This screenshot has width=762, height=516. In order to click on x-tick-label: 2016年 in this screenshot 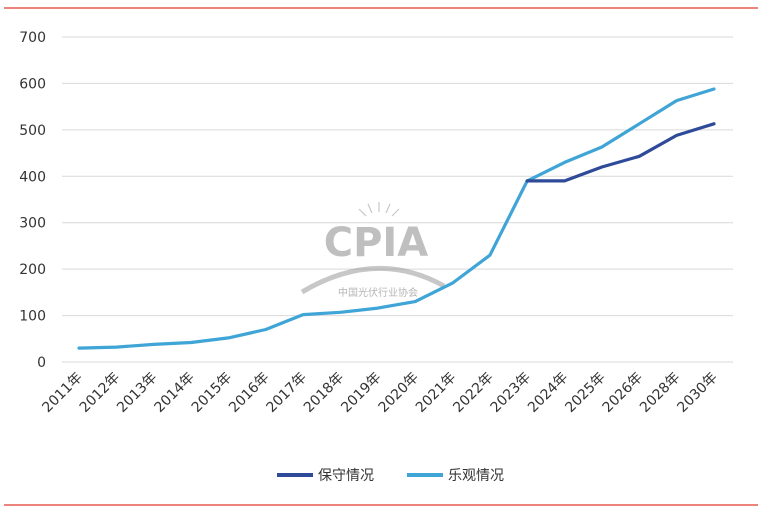, I will do `click(249, 393)`.